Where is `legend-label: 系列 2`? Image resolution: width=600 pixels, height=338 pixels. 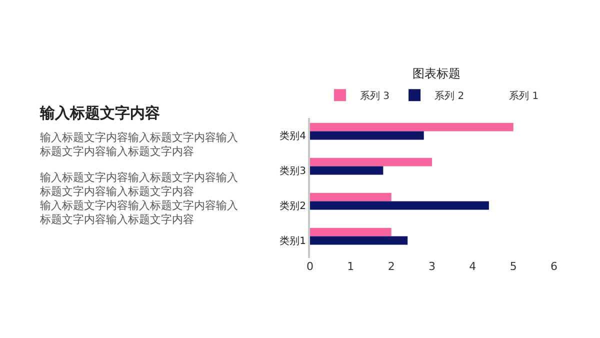 legend-label: 系列 2 is located at coordinates (449, 96).